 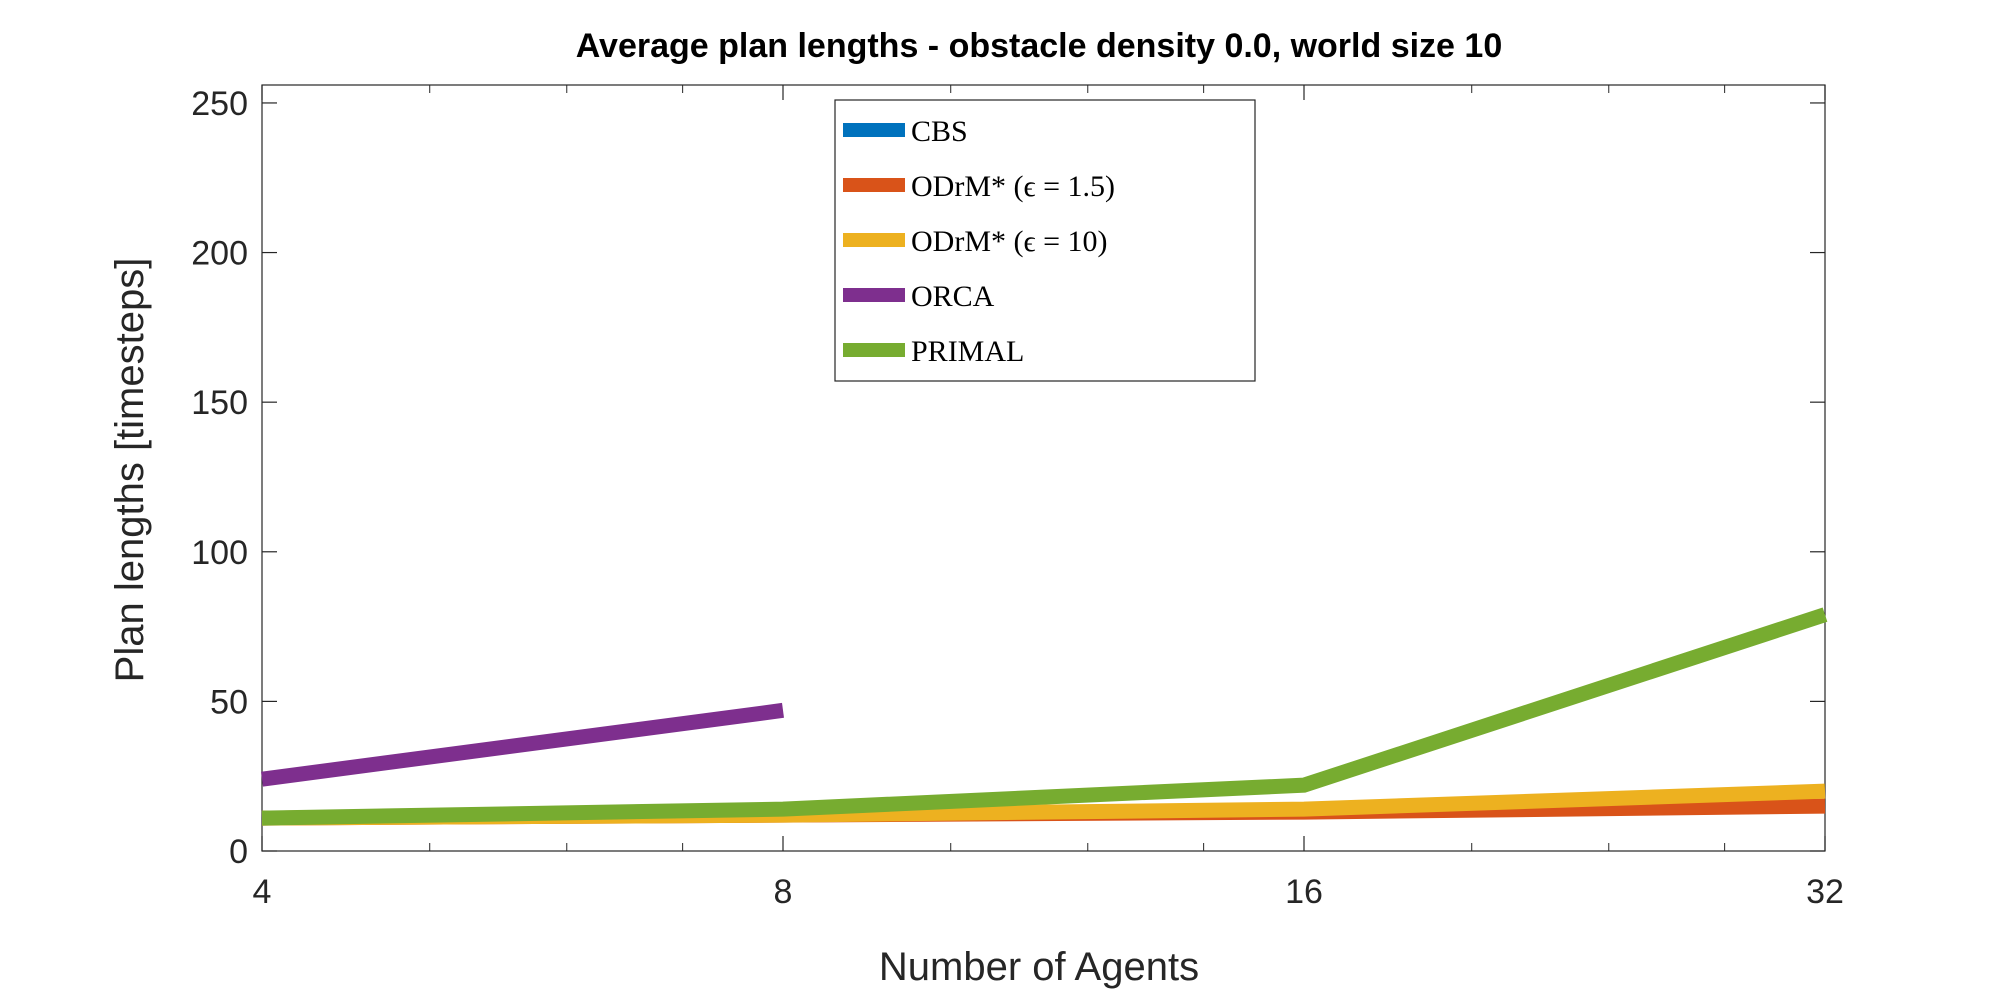 What do you see at coordinates (522, 744) in the screenshot?
I see `series-line-orca` at bounding box center [522, 744].